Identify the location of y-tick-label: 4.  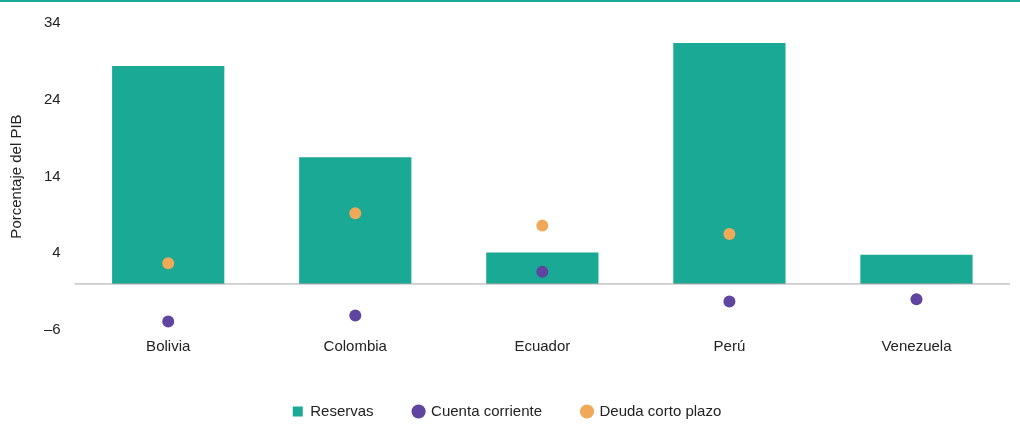
(56, 252).